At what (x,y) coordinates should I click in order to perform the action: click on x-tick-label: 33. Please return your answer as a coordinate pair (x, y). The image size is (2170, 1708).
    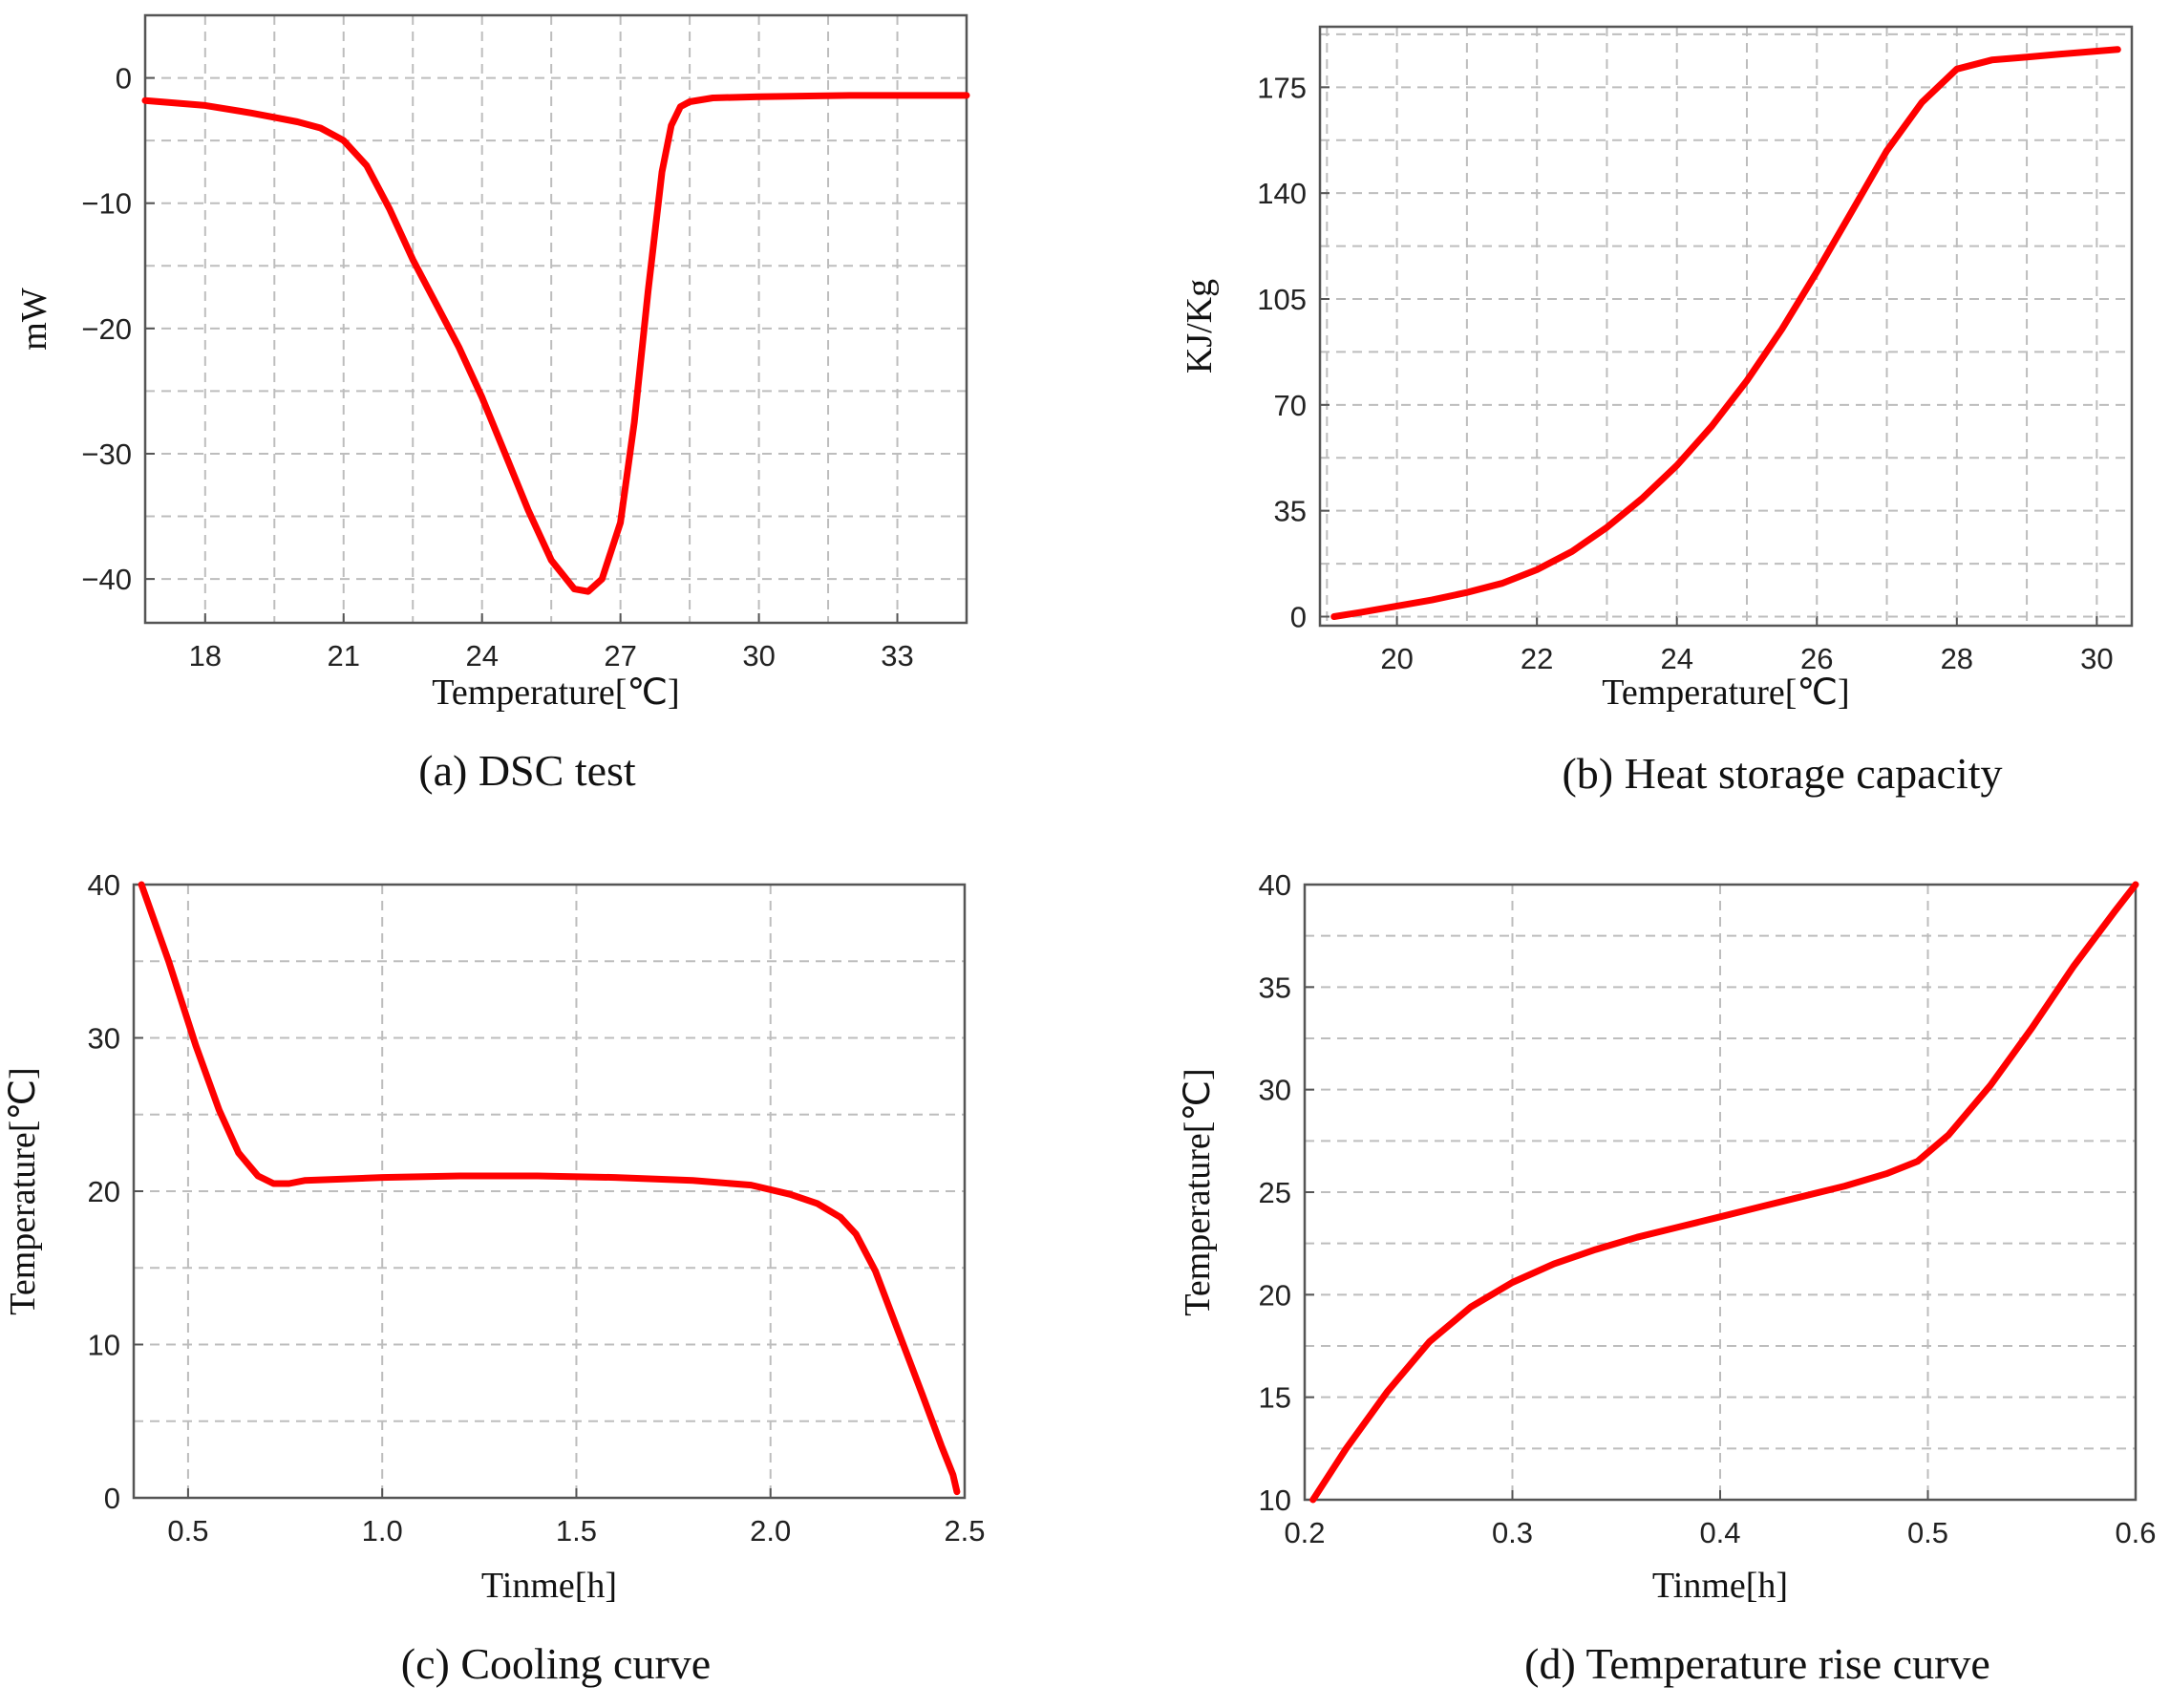
    Looking at the image, I should click on (897, 656).